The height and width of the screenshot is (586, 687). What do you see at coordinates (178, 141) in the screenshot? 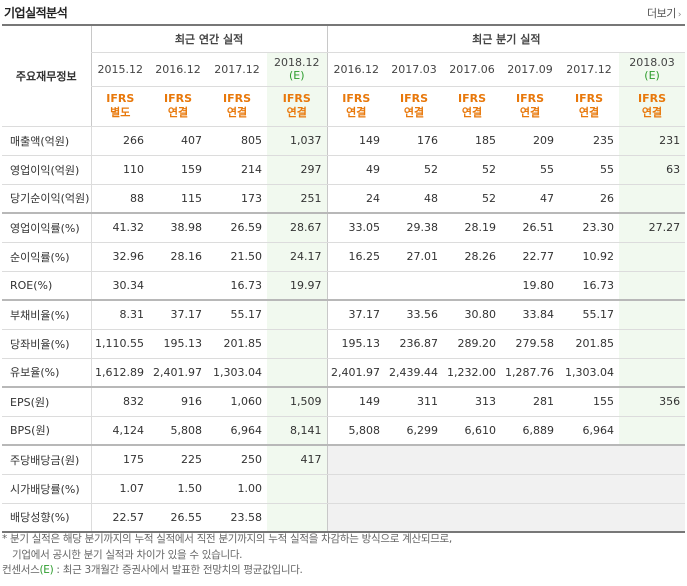
I see `value-cell: 407` at bounding box center [178, 141].